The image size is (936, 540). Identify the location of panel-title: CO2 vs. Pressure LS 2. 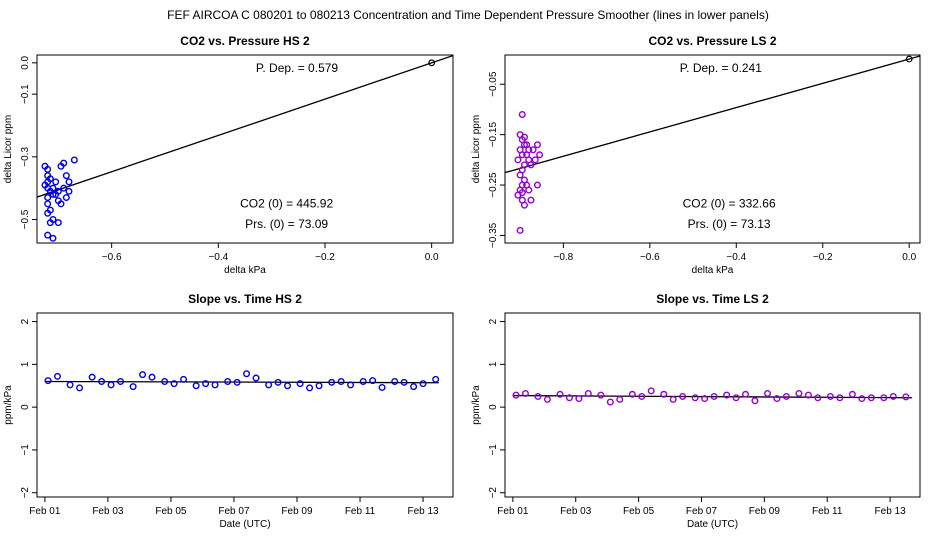
(712, 41).